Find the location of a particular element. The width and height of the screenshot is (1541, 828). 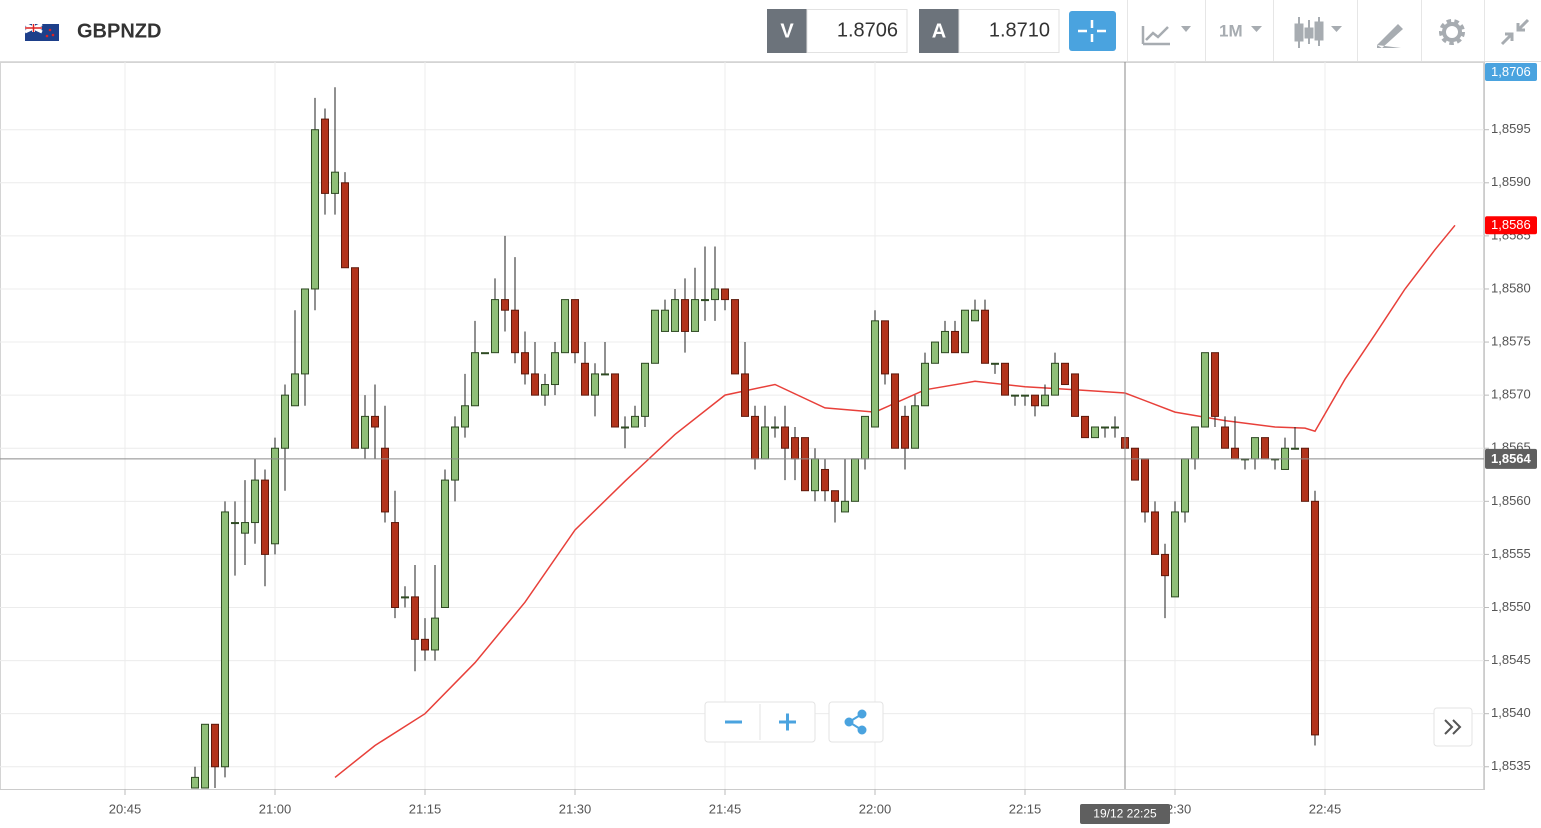

ma-value-label: 1,8586 is located at coordinates (1511, 224).